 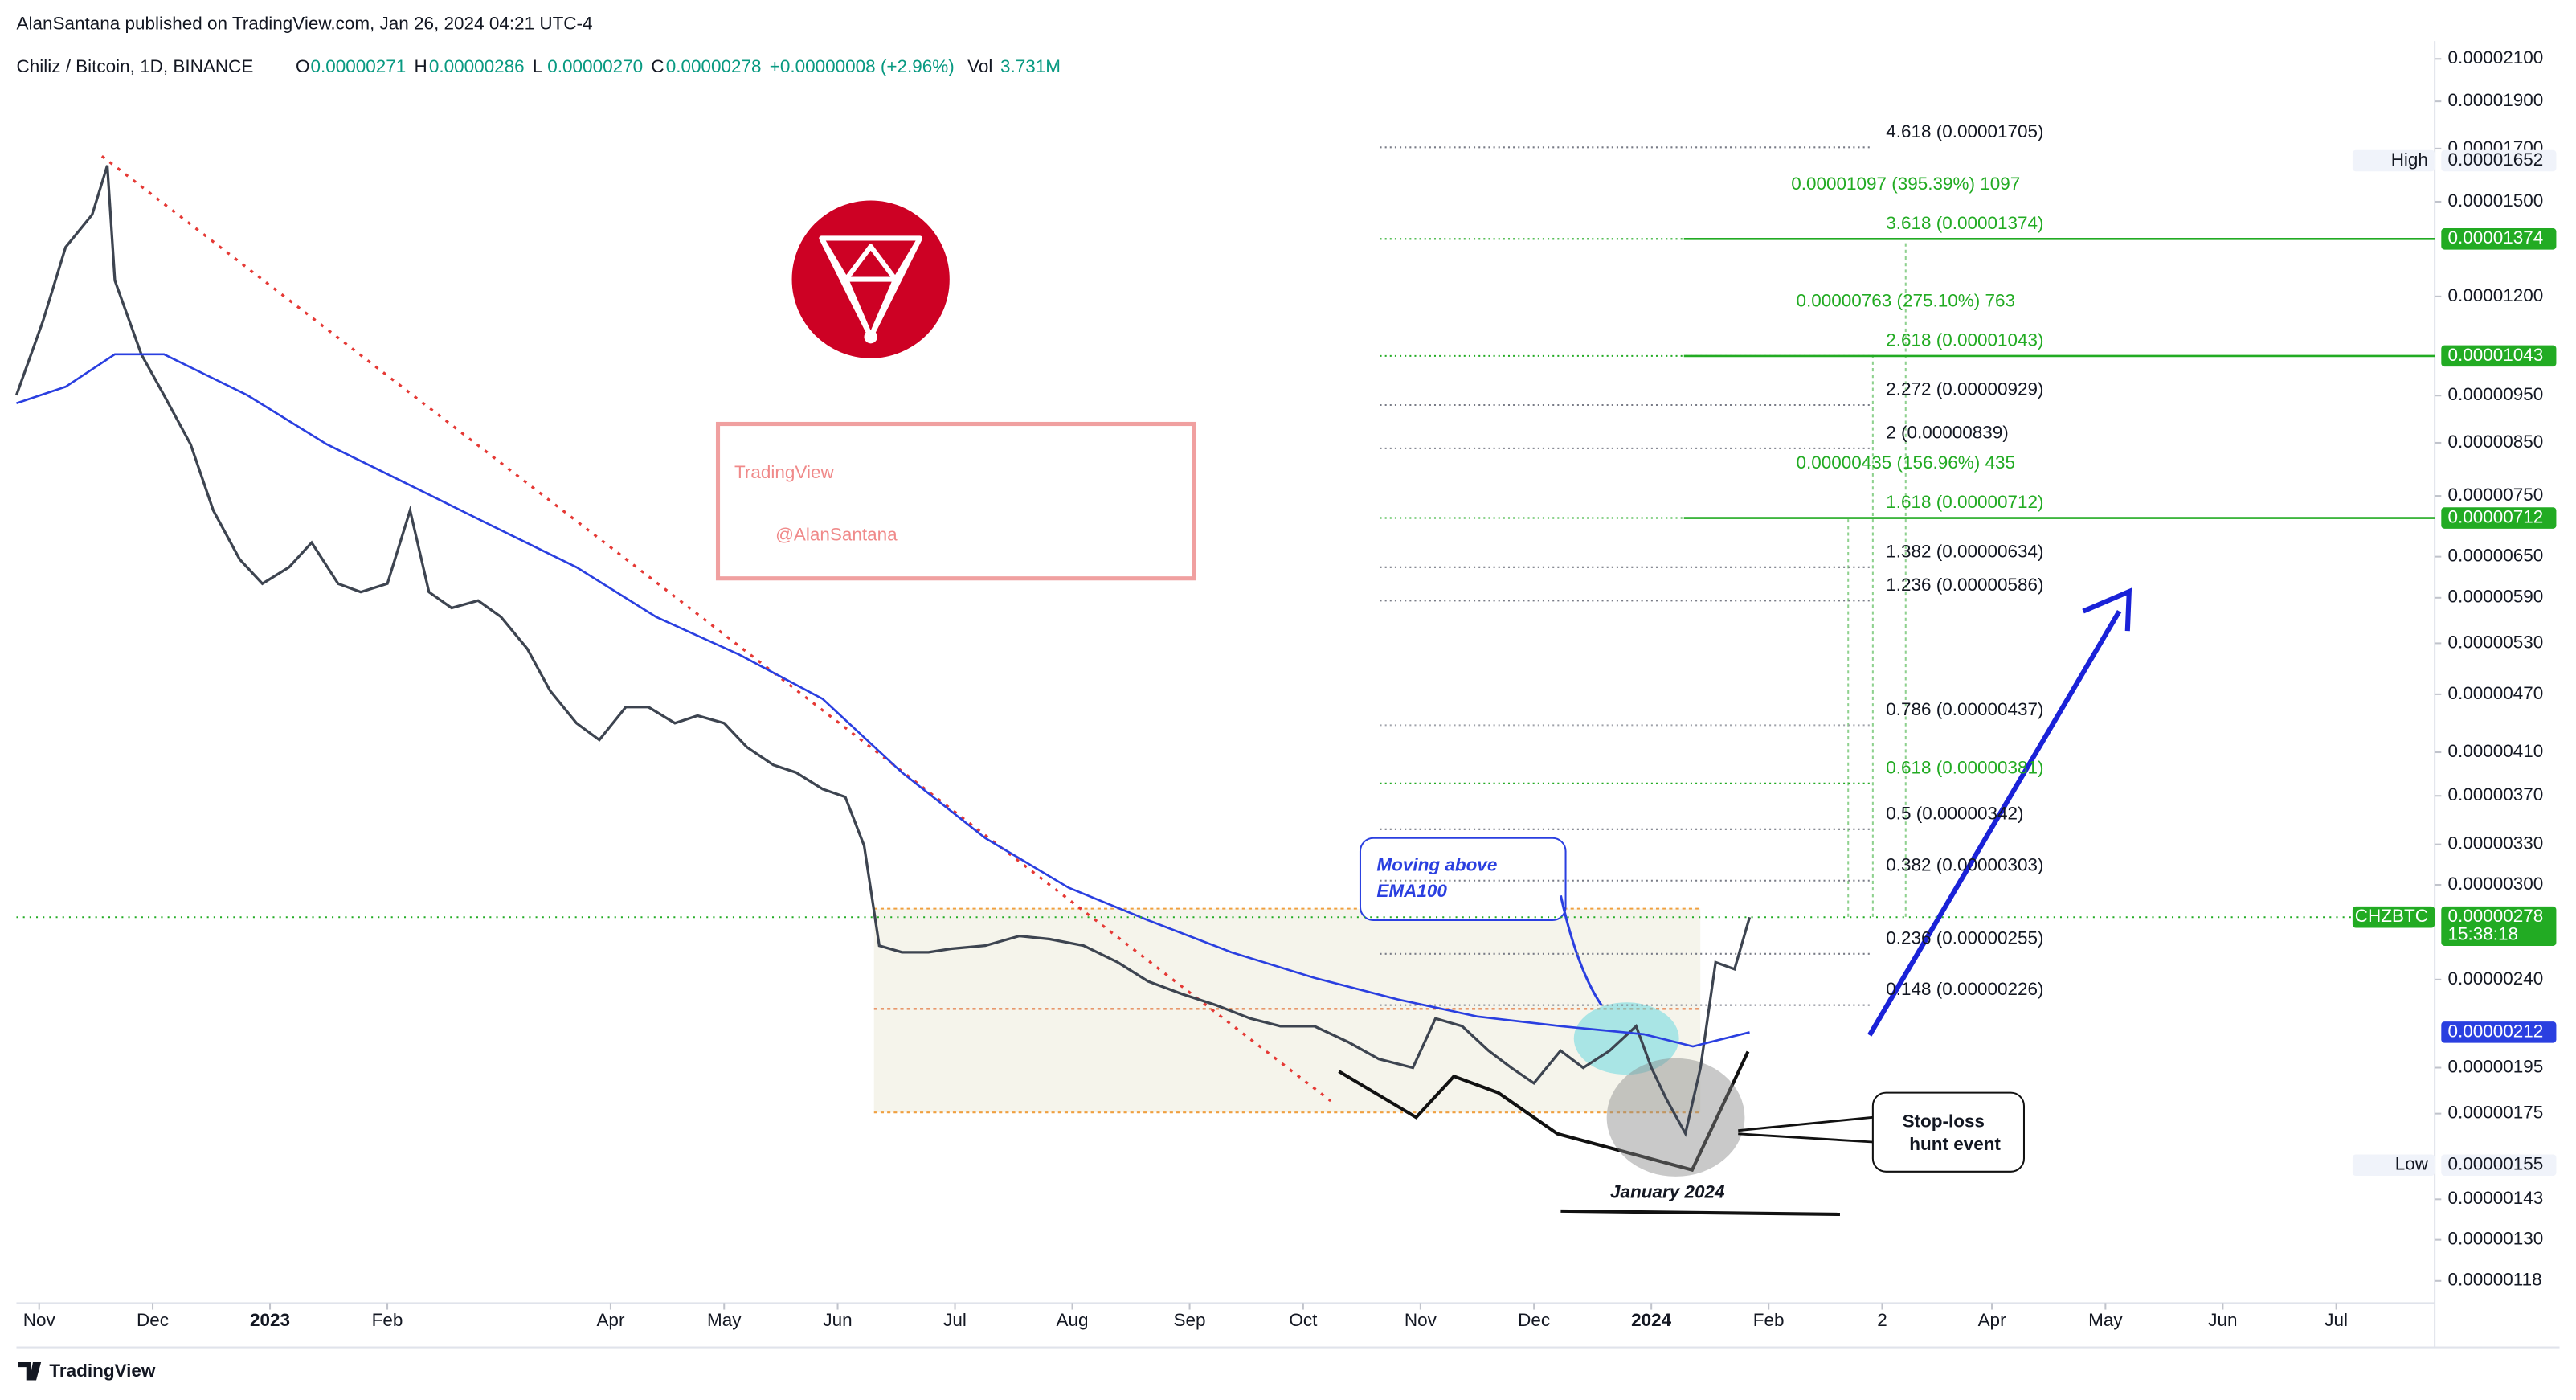 I want to click on price-tag-label: 0.00000712, so click(x=2495, y=516).